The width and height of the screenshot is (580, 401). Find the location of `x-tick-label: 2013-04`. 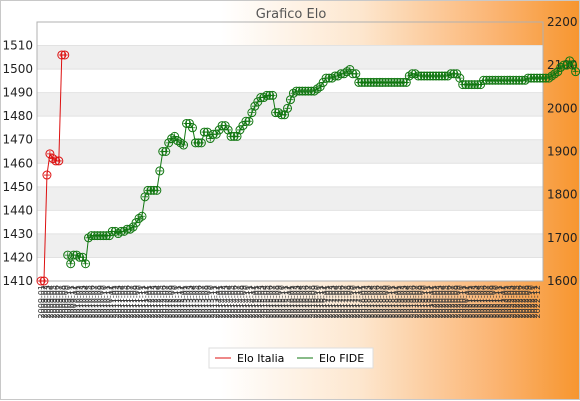

x-tick-label: 2013-04 is located at coordinates (192, 301).